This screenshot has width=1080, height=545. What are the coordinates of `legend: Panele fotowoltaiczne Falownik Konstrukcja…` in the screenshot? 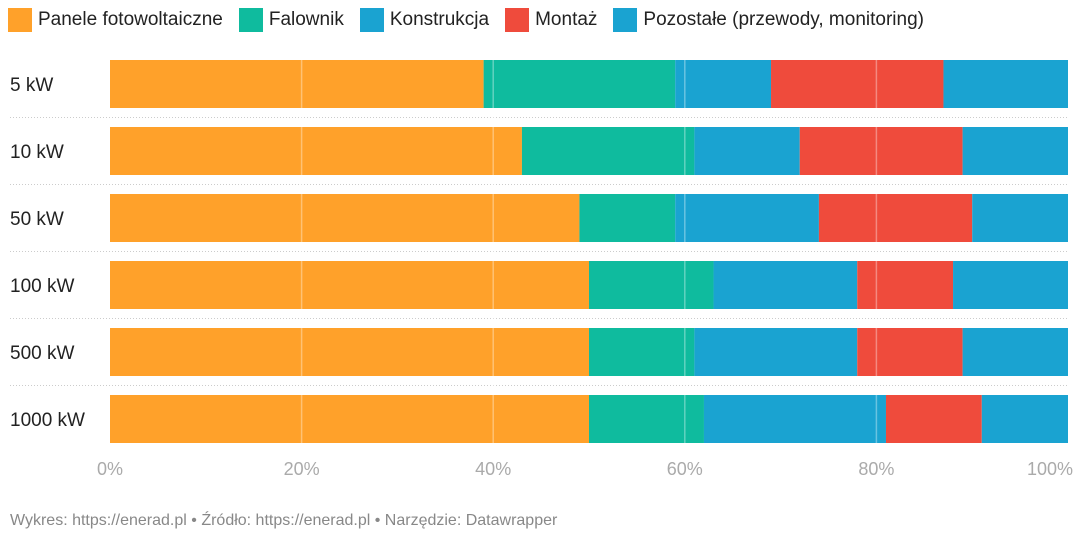 It's located at (466, 20).